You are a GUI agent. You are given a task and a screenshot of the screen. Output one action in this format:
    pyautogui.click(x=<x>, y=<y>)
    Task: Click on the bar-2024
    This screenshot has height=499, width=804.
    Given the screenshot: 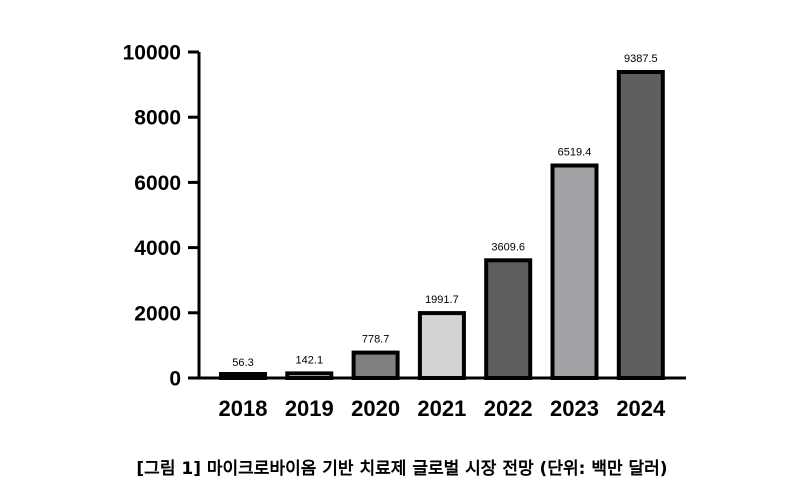 What is the action you would take?
    pyautogui.click(x=640, y=225)
    